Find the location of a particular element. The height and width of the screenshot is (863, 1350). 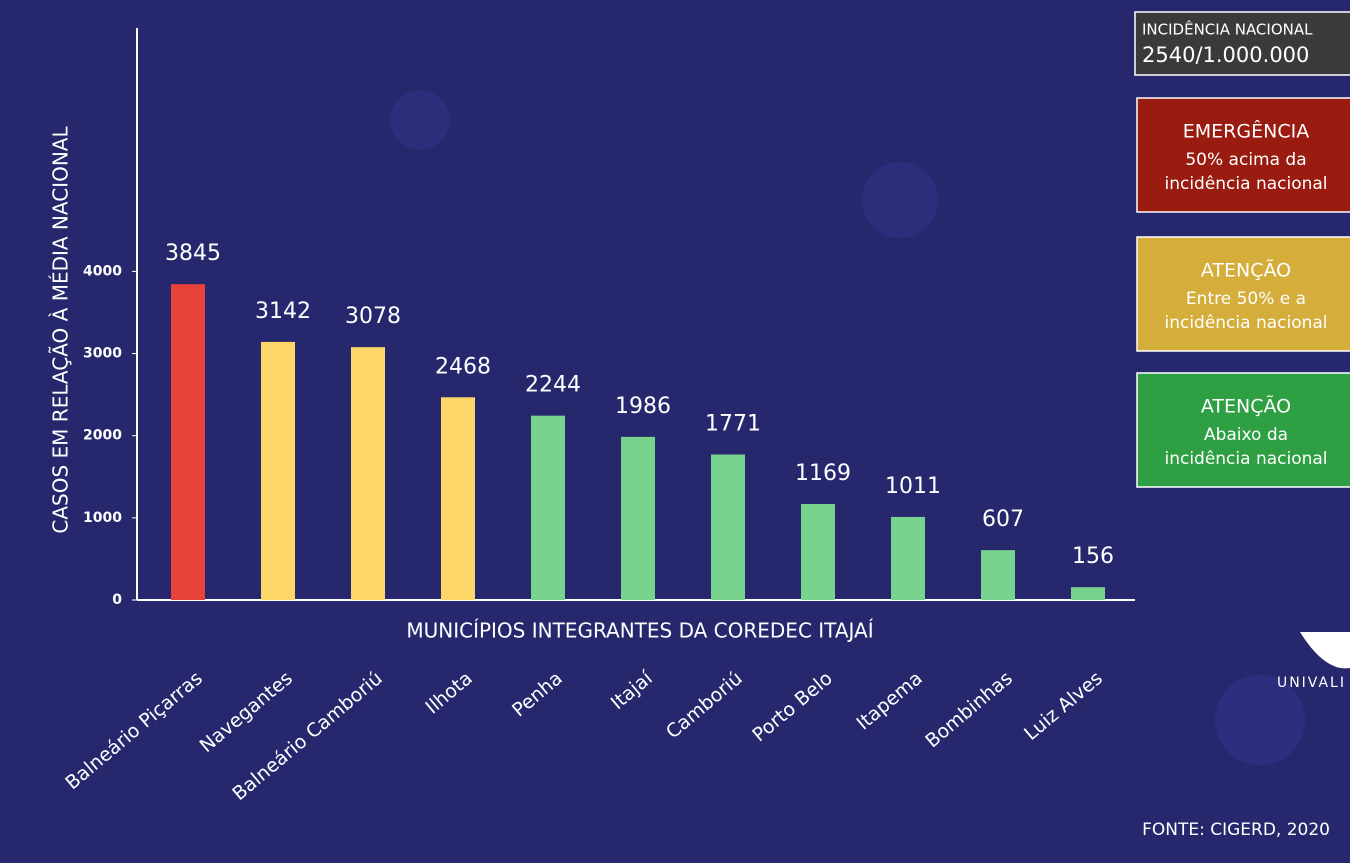

y-axis-title: CASOS EM RELAÇÃO À MÉDIA NACIONAL is located at coordinates (61, 330).